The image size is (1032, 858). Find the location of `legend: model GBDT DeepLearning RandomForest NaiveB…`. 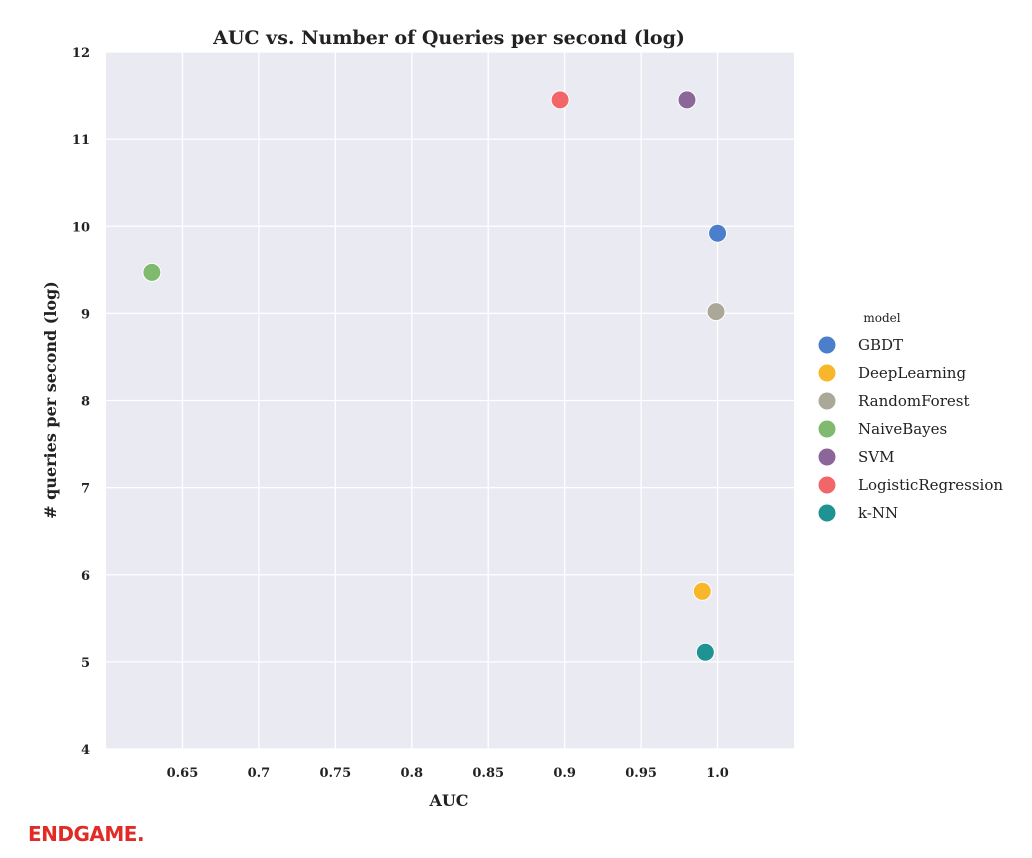

legend: model GBDT DeepLearning RandomForest NaiveB… is located at coordinates (910, 416).